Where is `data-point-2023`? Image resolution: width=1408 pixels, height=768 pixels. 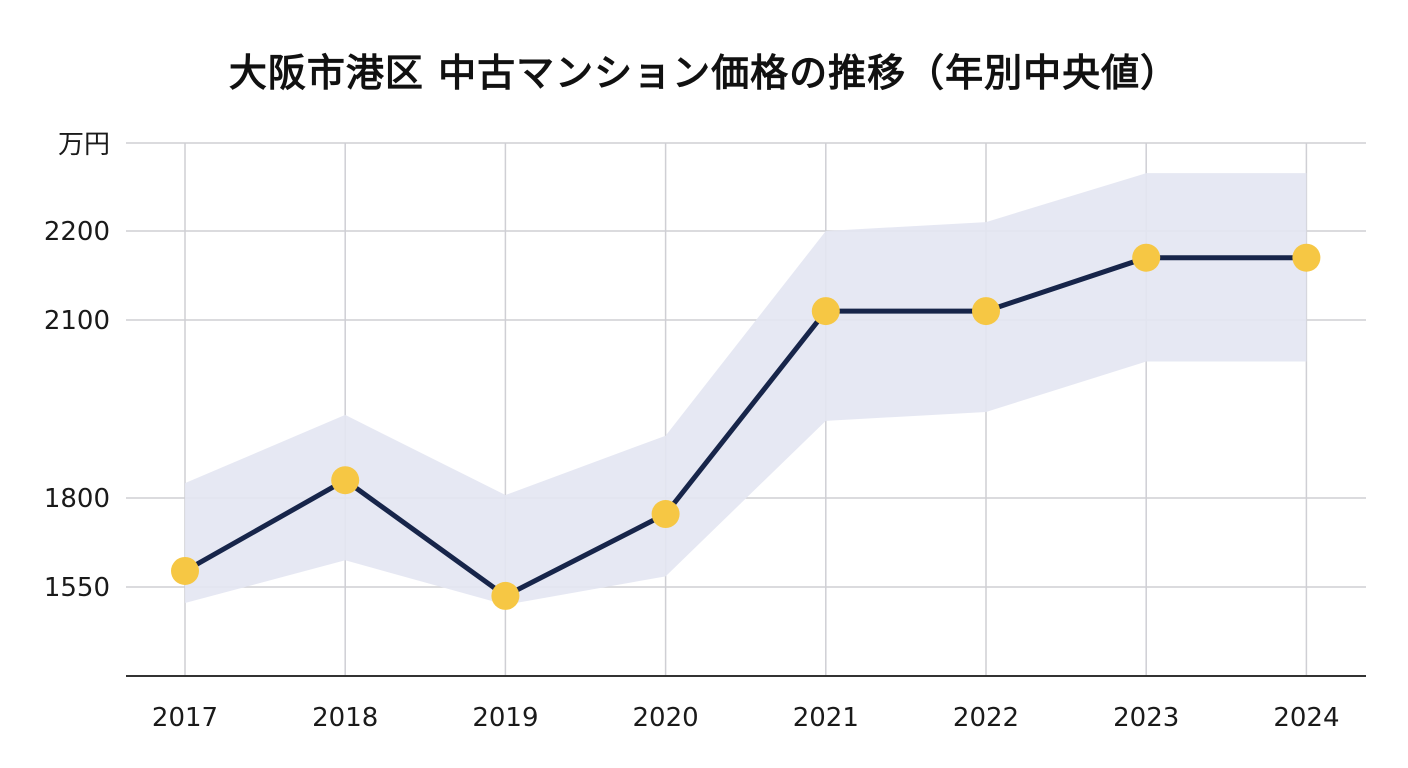
data-point-2023 is located at coordinates (1146, 257).